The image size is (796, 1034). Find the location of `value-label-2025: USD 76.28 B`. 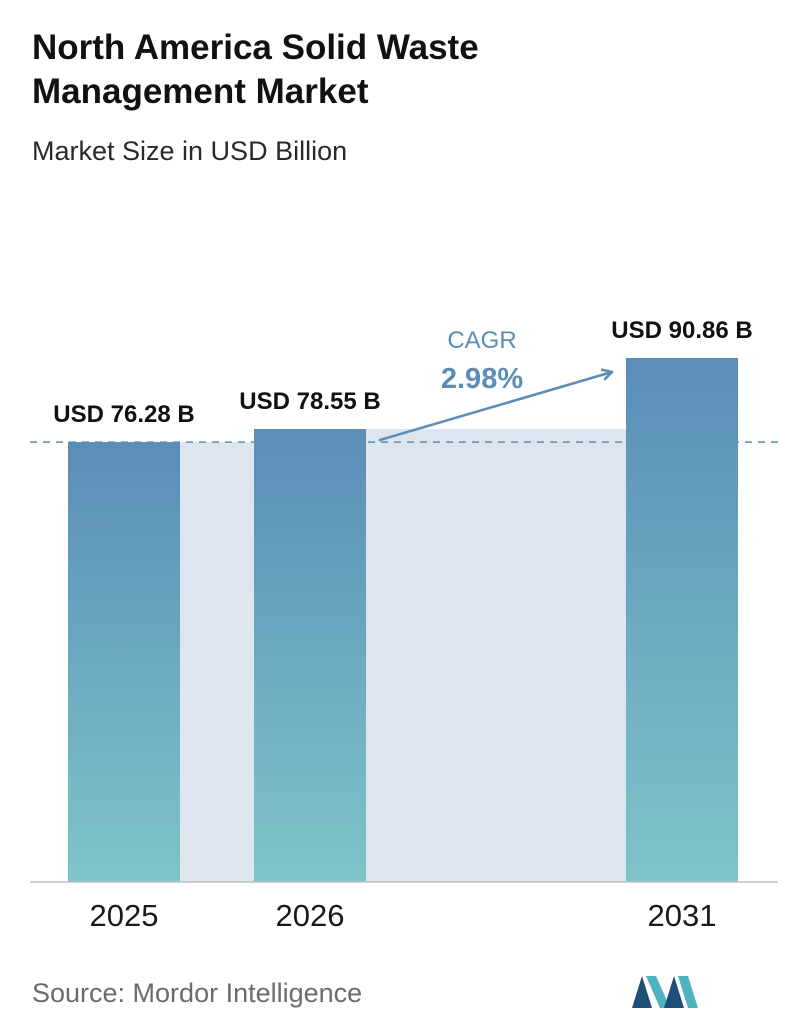

value-label-2025: USD 76.28 B is located at coordinates (123, 414).